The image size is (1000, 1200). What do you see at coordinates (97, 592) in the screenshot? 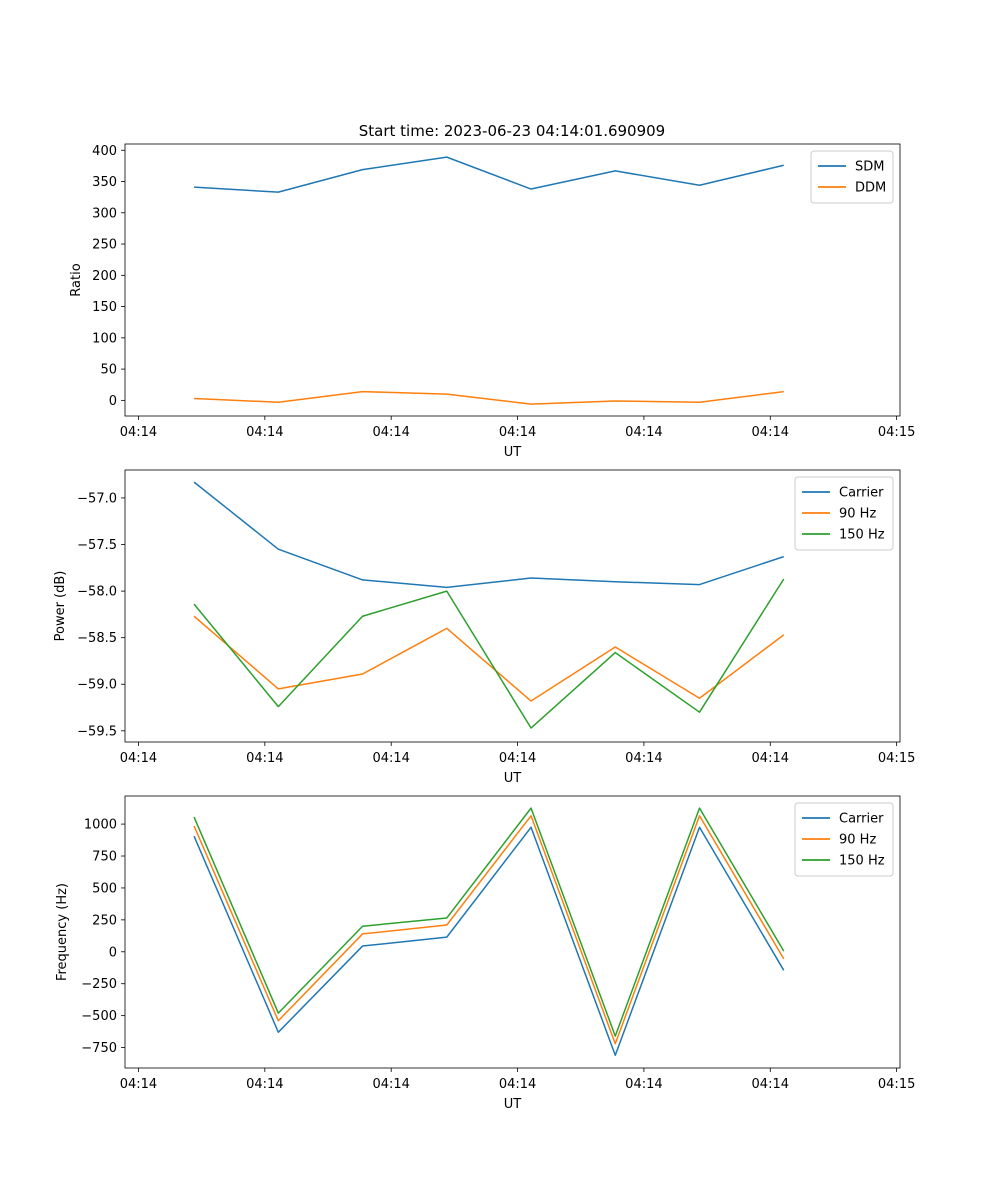
I see `y-tick-label: −58.0` at bounding box center [97, 592].